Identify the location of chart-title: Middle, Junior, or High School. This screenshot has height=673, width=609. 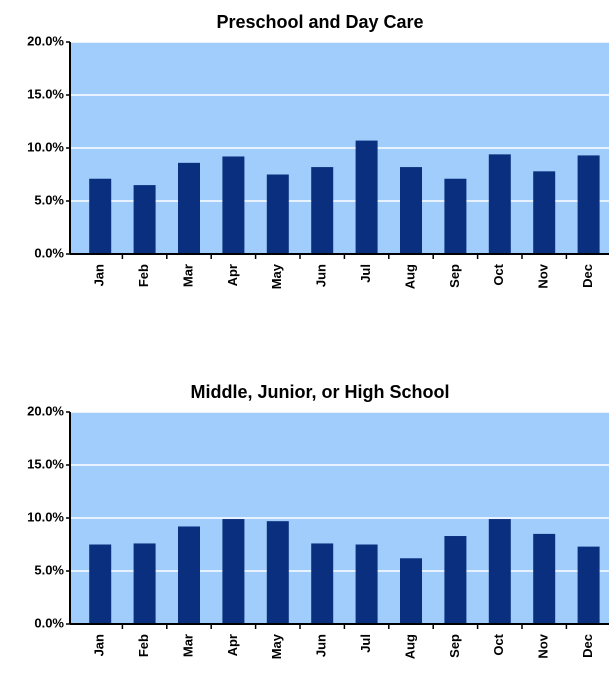
(319, 392).